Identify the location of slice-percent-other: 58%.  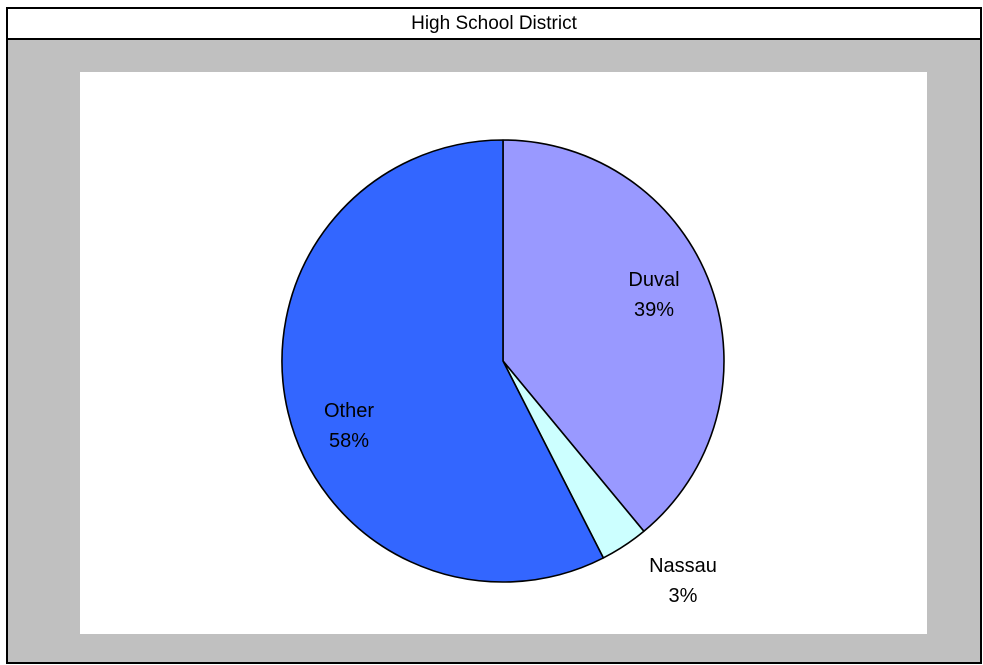
(349, 441).